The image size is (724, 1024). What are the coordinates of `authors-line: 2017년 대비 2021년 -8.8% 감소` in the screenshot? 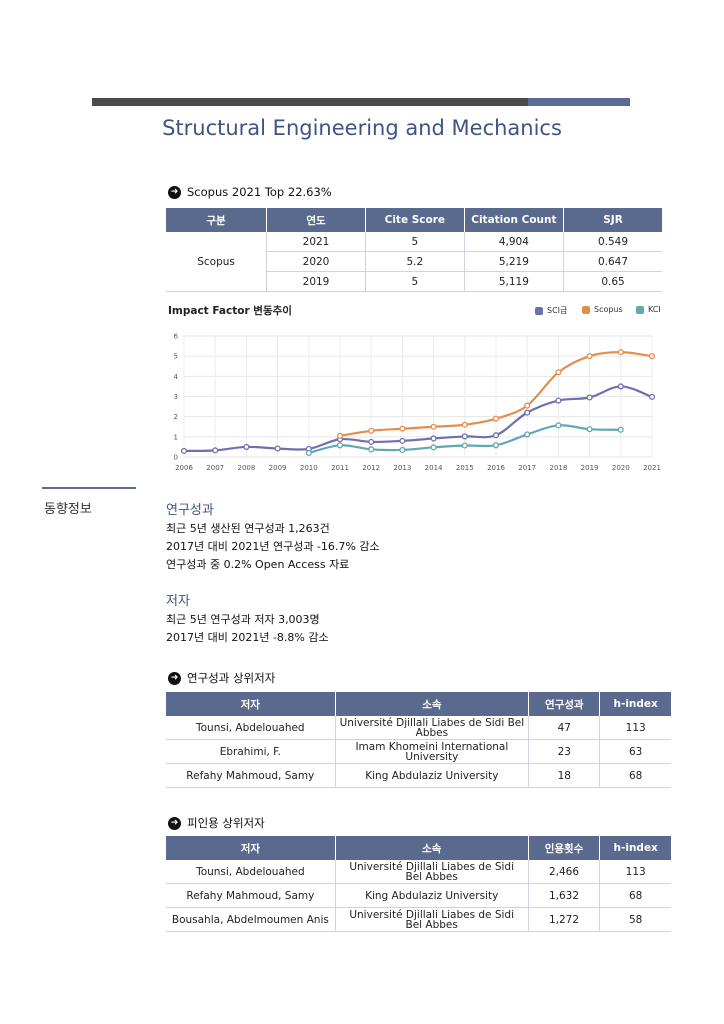 It's located at (247, 637).